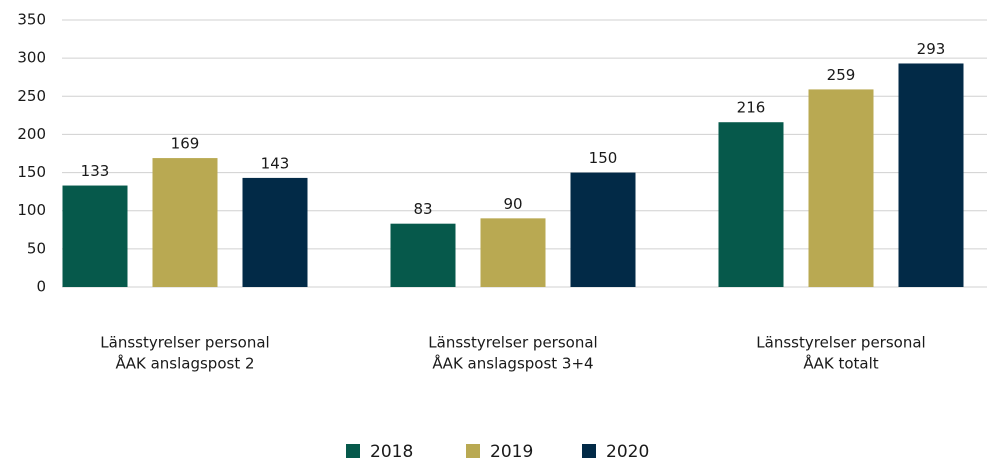  What do you see at coordinates (275, 163) in the screenshot?
I see `data-label: 143` at bounding box center [275, 163].